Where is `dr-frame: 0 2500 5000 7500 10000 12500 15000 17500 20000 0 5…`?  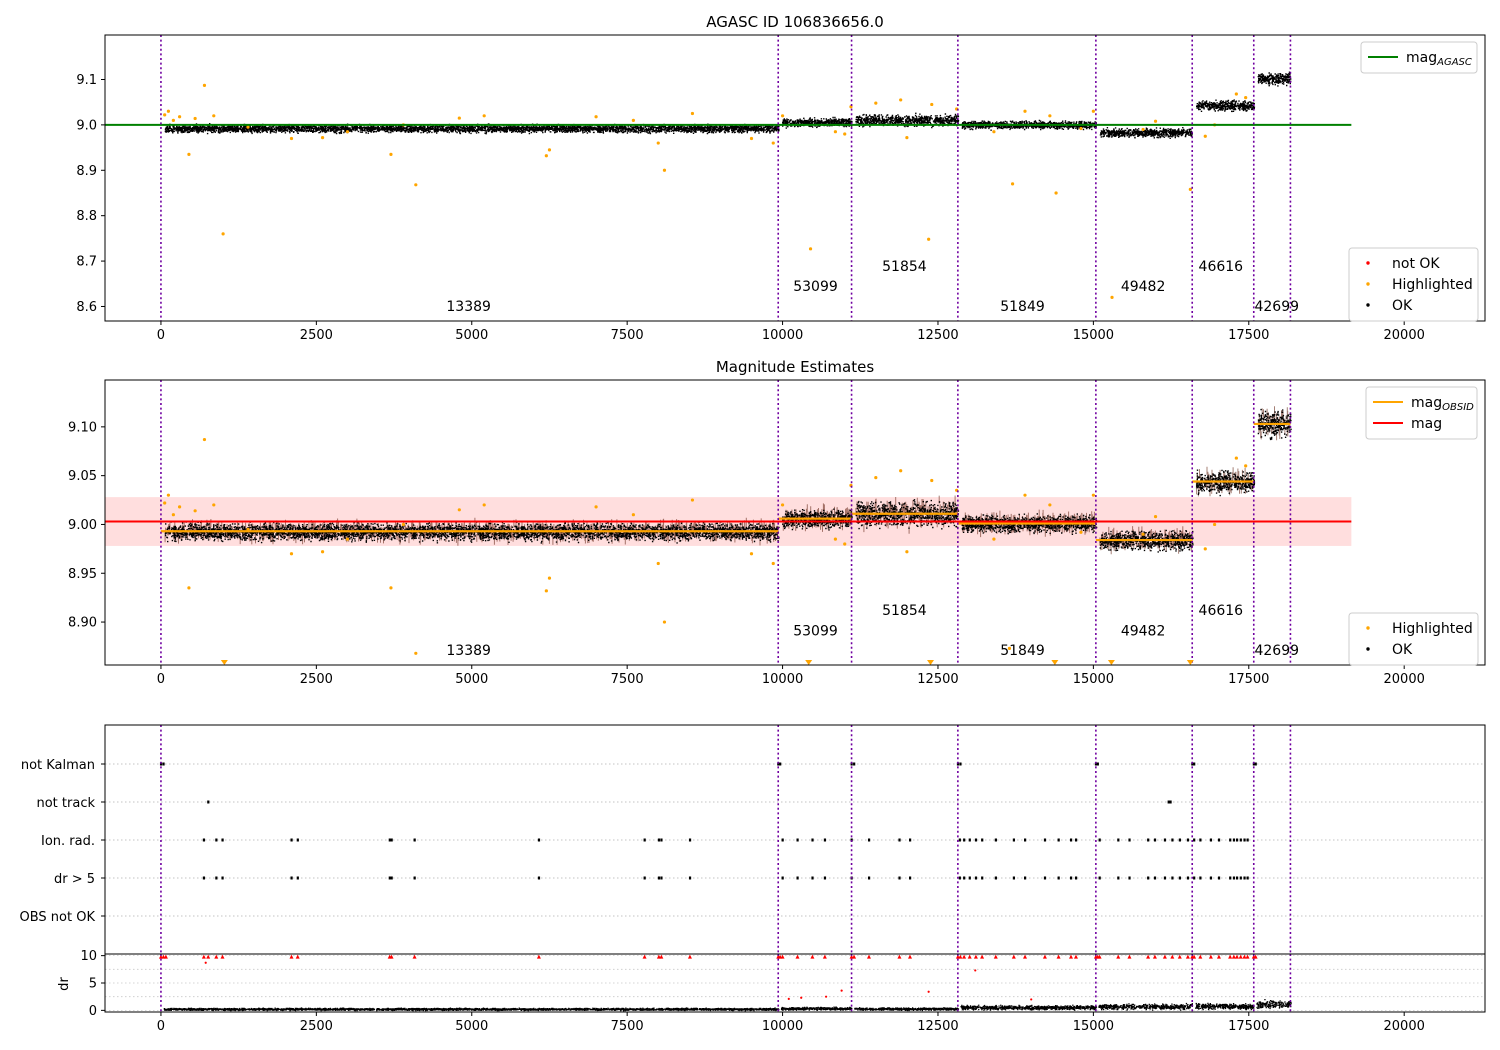 dr-frame: 0 2500 5000 7500 10000 12500 15000 17500 20000 0 5… is located at coordinates (783, 991).